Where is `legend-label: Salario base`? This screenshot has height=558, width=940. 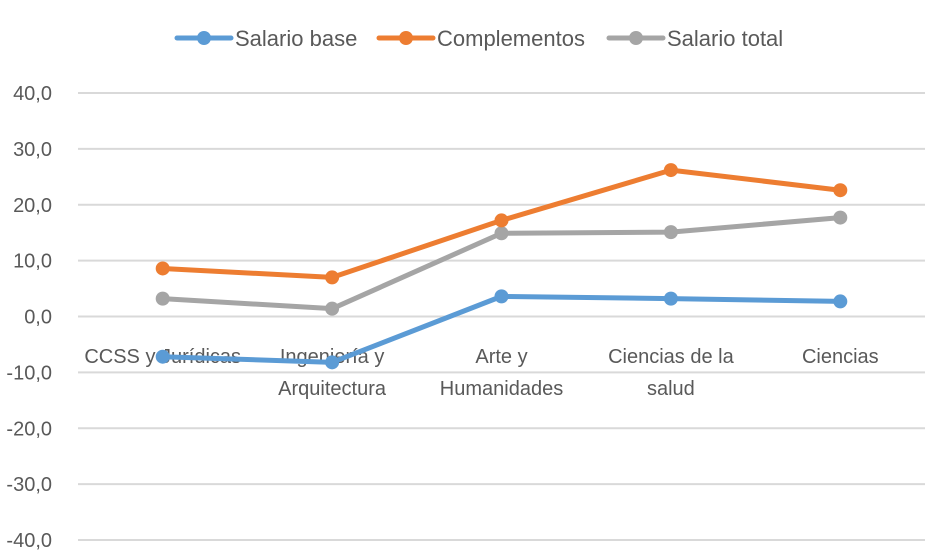 legend-label: Salario base is located at coordinates (296, 38).